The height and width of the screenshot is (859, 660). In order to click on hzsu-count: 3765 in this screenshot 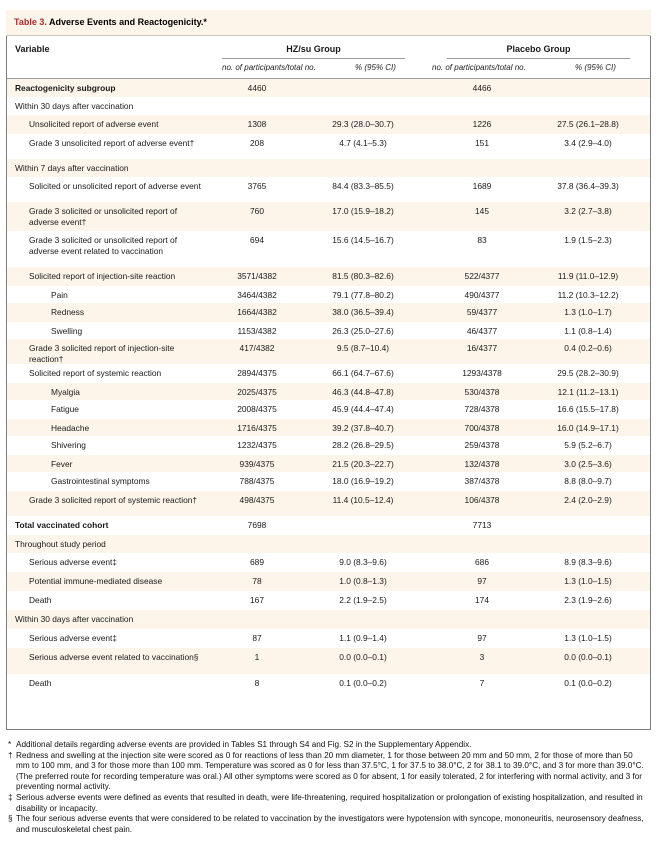, I will do `click(257, 186)`.